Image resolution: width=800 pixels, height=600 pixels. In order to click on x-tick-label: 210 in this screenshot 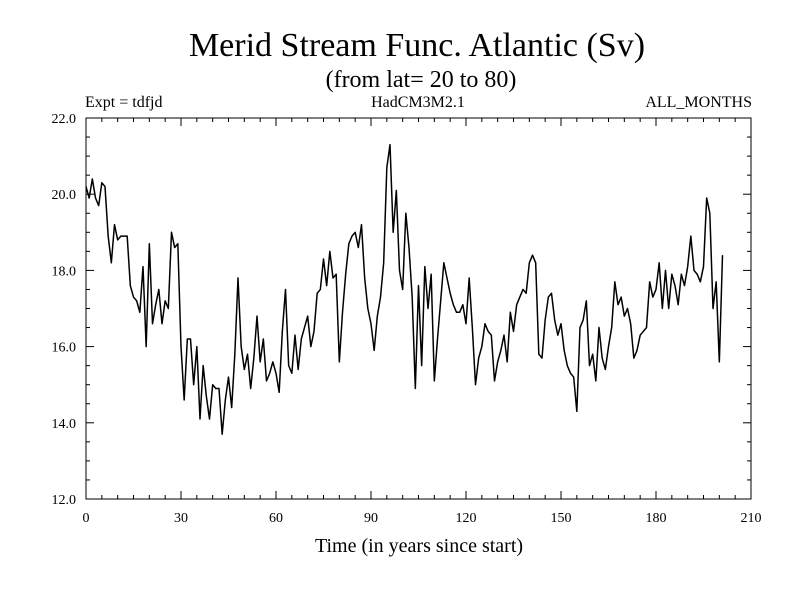, I will do `click(751, 518)`.